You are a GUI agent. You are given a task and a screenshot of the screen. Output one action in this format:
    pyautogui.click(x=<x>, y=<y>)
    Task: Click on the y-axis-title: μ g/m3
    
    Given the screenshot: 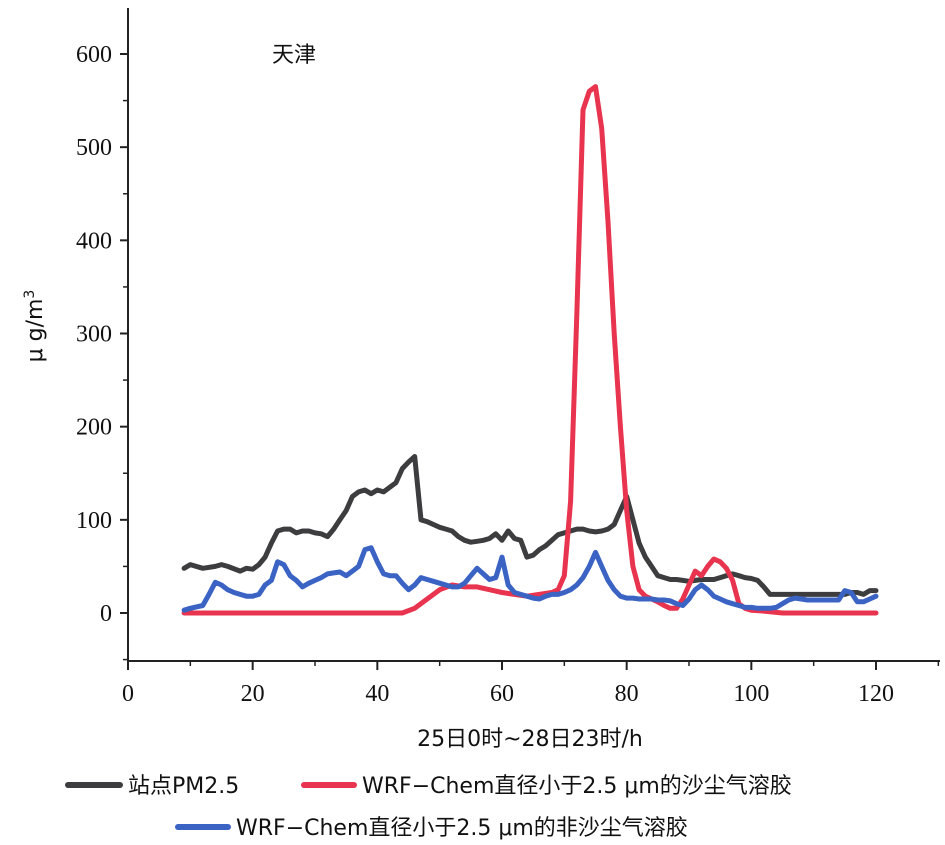 What is the action you would take?
    pyautogui.click(x=35, y=326)
    